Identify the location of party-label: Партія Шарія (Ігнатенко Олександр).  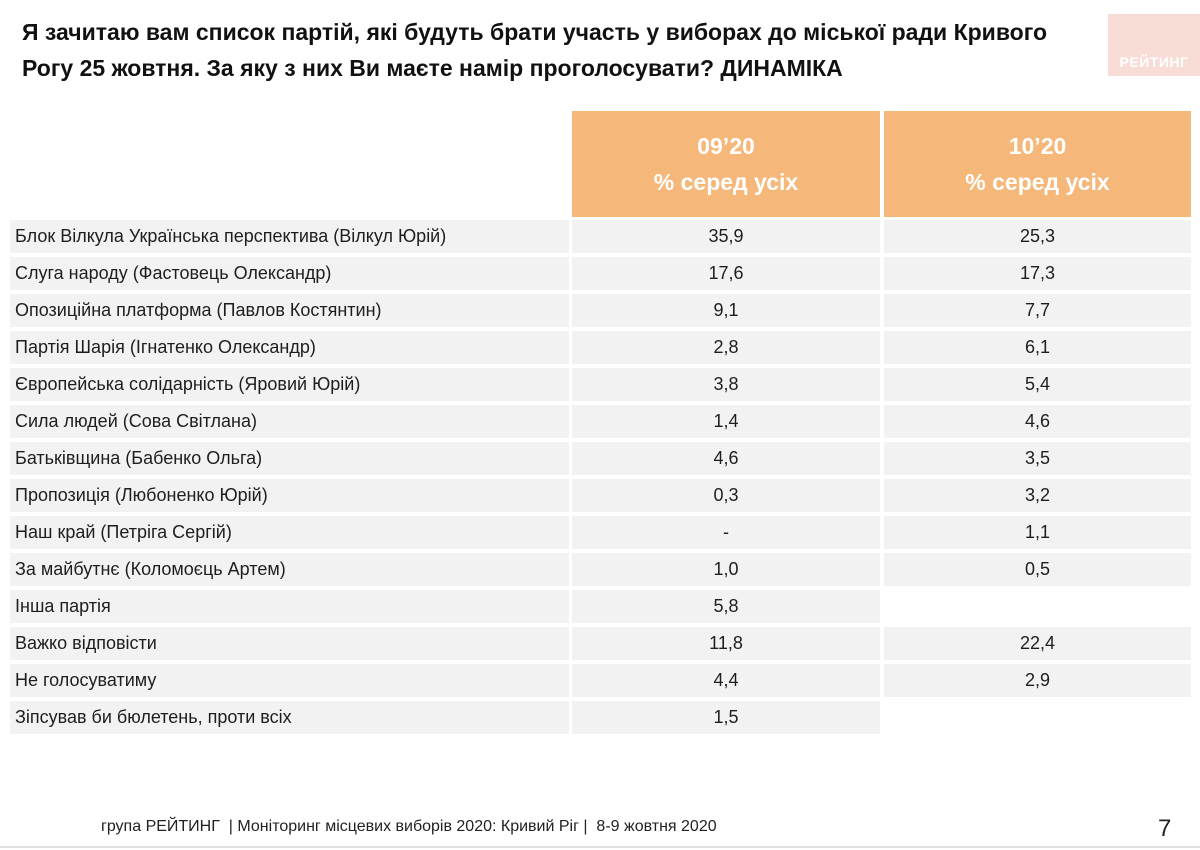
(289, 347).